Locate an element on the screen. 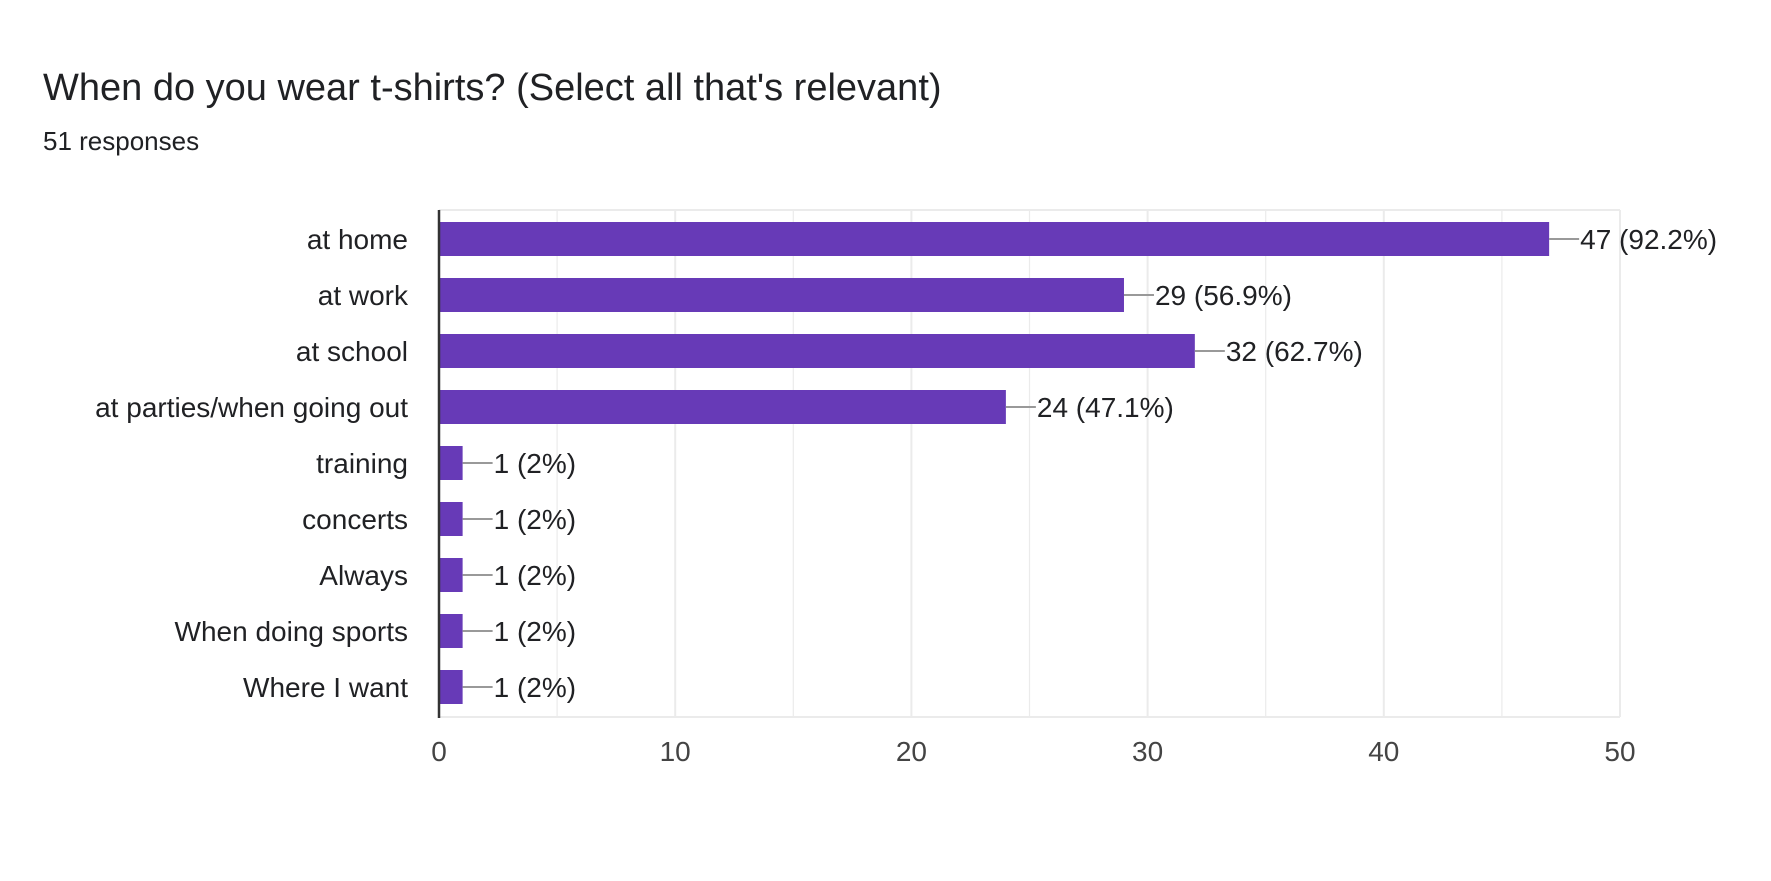  category-label: at parties/when going out is located at coordinates (251, 407).